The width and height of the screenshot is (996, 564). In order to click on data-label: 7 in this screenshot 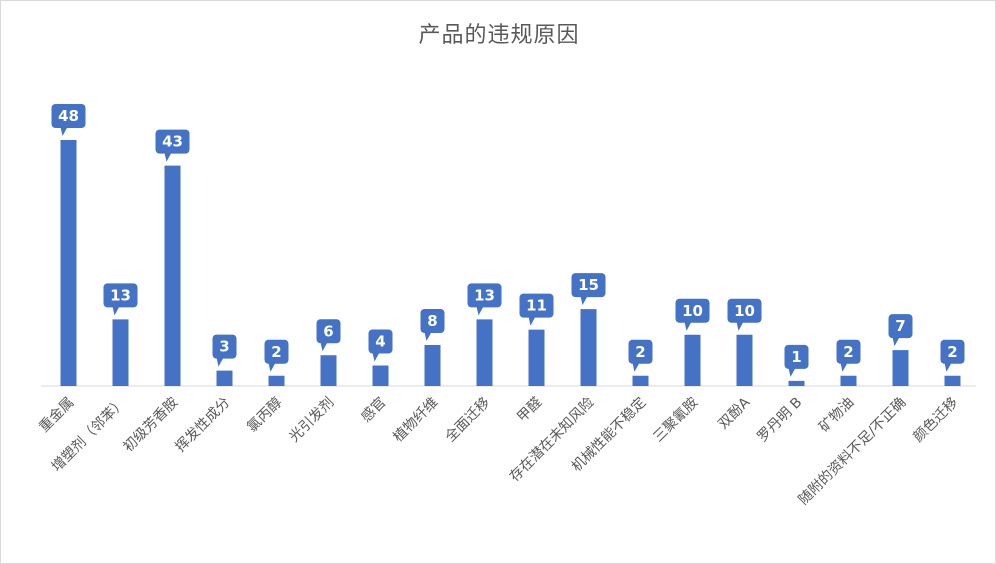, I will do `click(900, 326)`.